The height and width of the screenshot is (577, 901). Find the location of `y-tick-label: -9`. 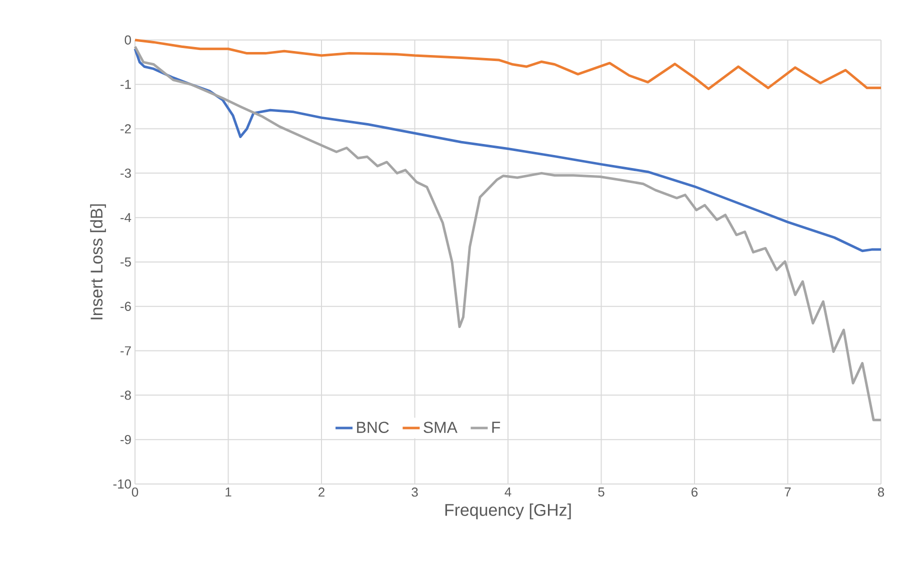

y-tick-label: -9 is located at coordinates (125, 439).